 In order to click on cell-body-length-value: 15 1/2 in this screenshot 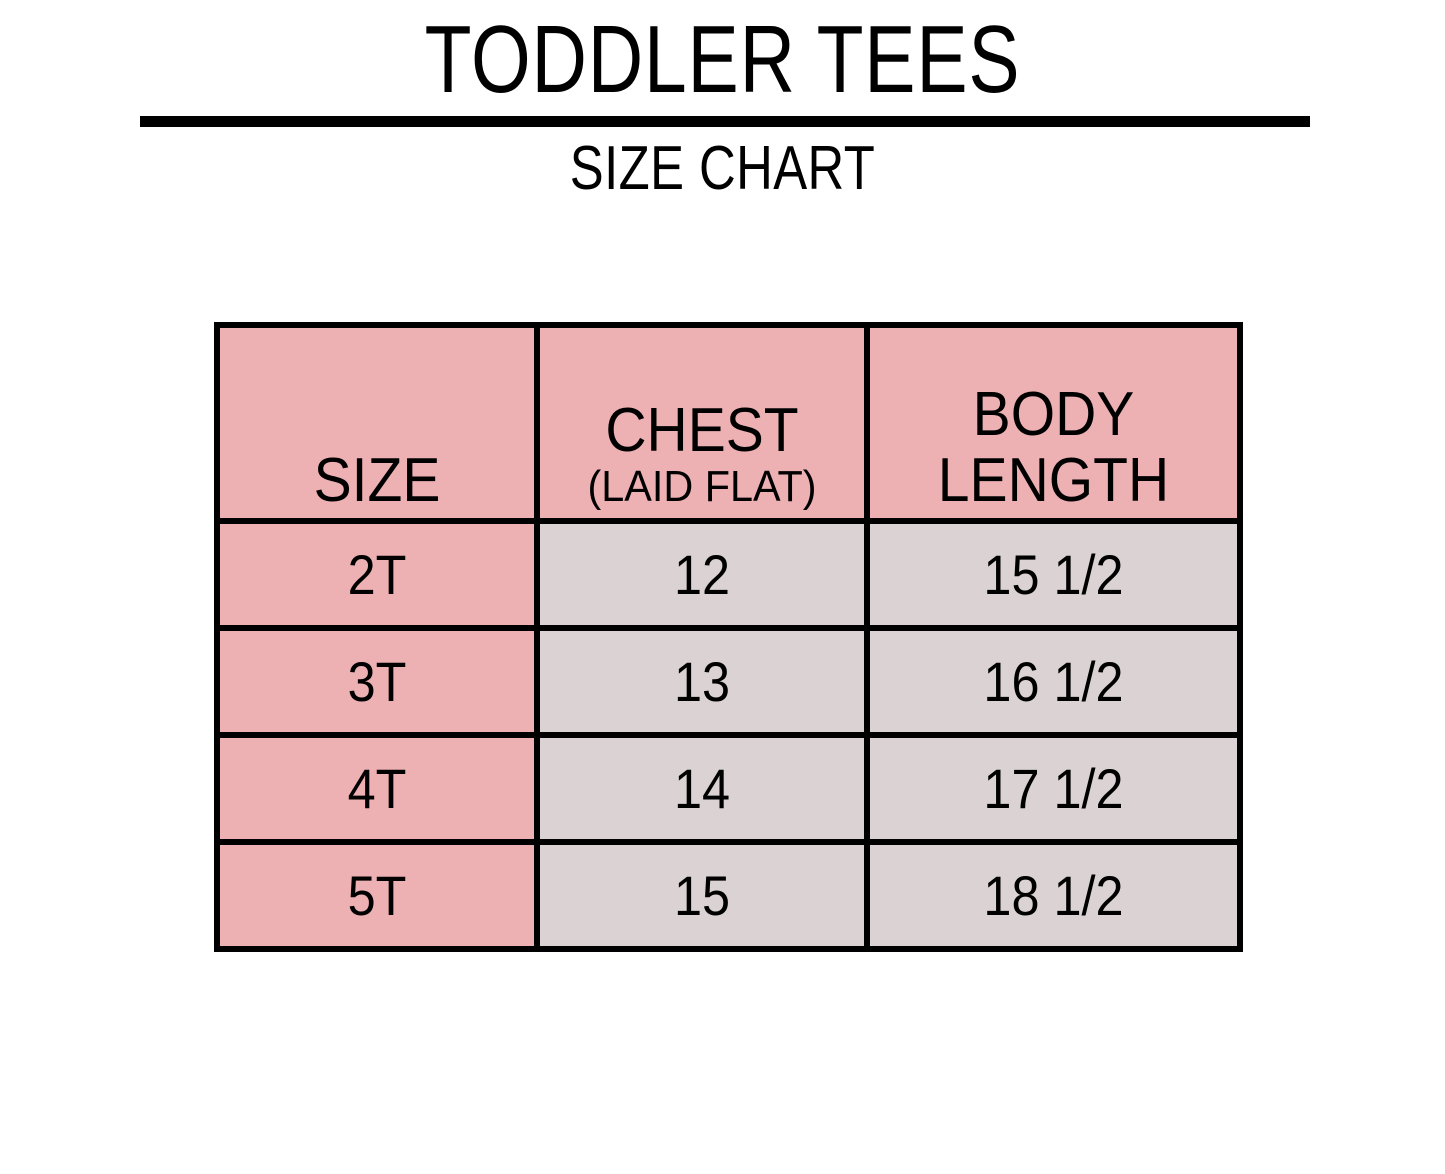, I will do `click(1053, 574)`.